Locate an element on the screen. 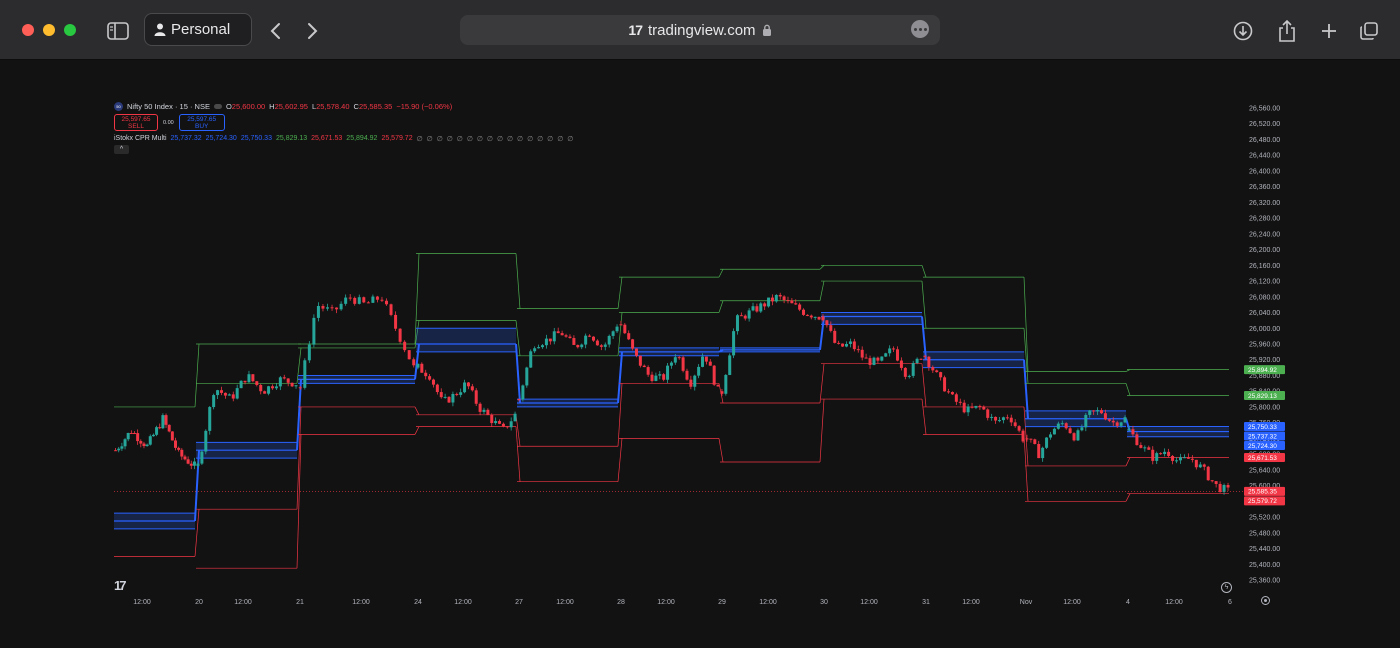 The image size is (1400, 648). sell-button: 25,597.65 SELL is located at coordinates (136, 122).